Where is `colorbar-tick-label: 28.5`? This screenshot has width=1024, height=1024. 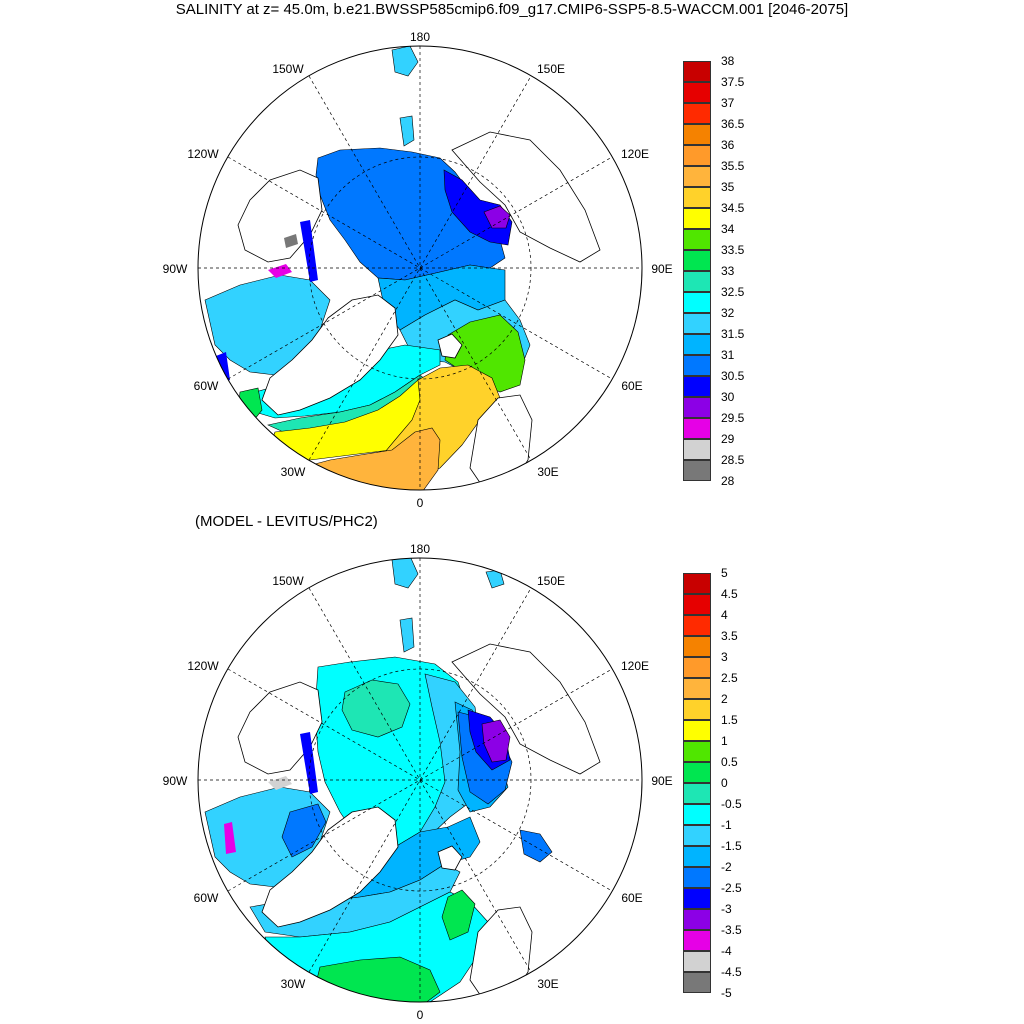
colorbar-tick-label: 28.5 is located at coordinates (733, 460).